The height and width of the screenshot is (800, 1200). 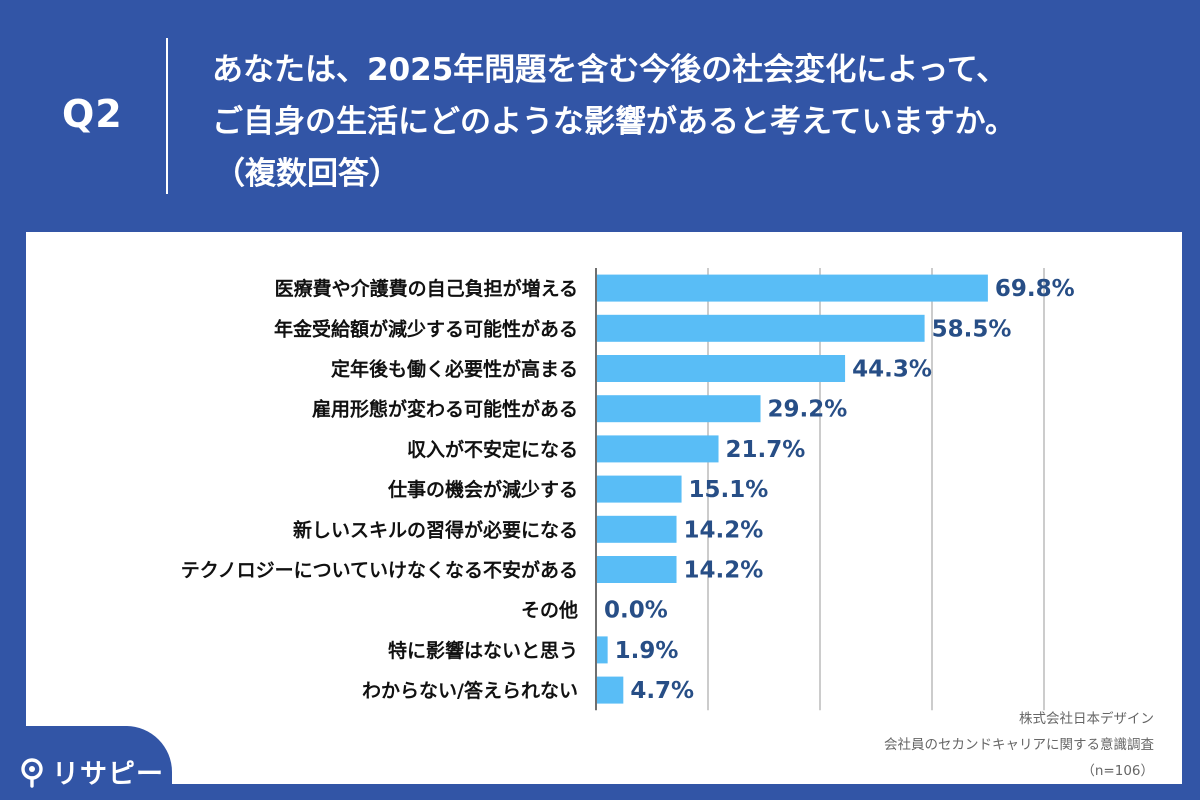 What do you see at coordinates (435, 529) in the screenshot?
I see `category-label: 新しいスキルの習得が必要になる` at bounding box center [435, 529].